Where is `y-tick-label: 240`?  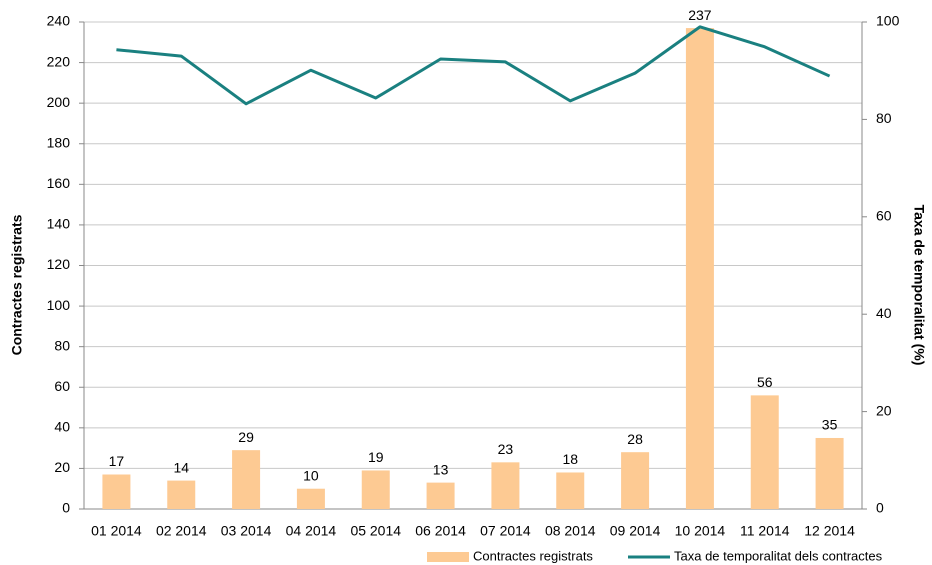
y-tick-label: 240 is located at coordinates (59, 21).